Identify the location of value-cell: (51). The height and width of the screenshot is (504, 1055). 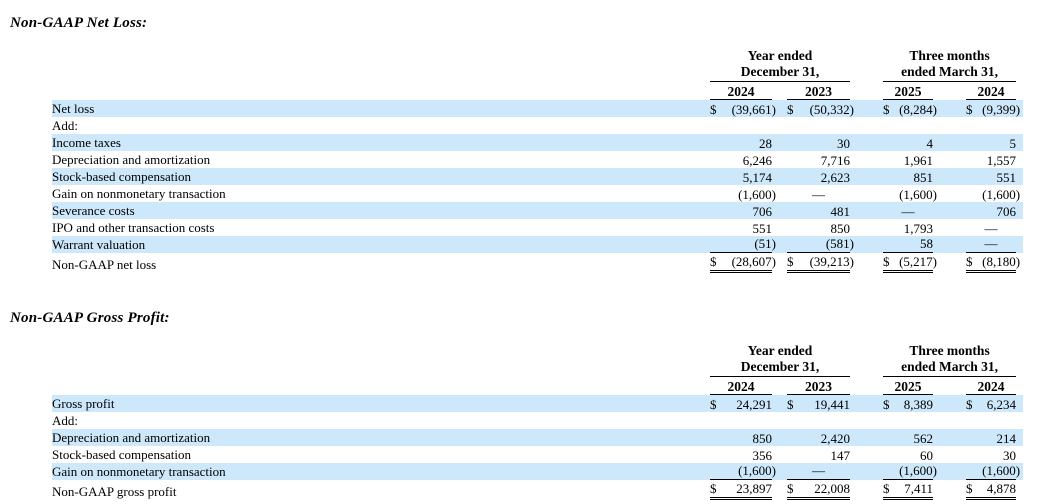
(743, 244).